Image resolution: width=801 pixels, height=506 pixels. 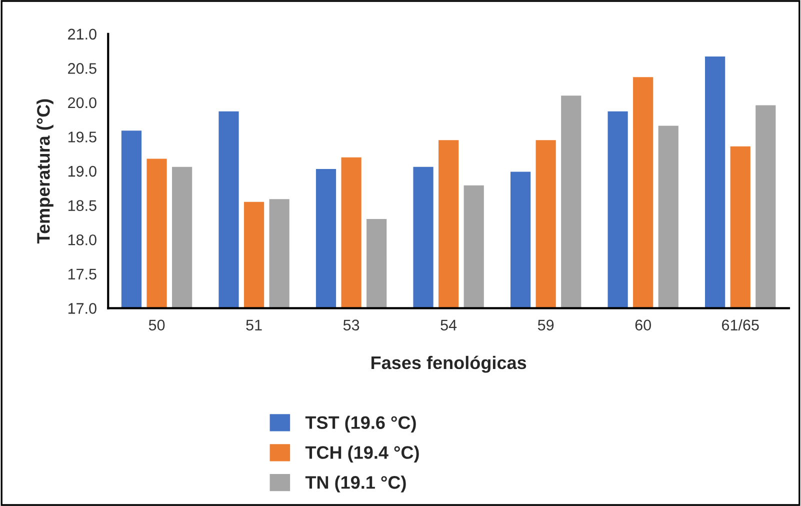 What do you see at coordinates (360, 424) in the screenshot?
I see `legend-label: TST (19.6 °C)` at bounding box center [360, 424].